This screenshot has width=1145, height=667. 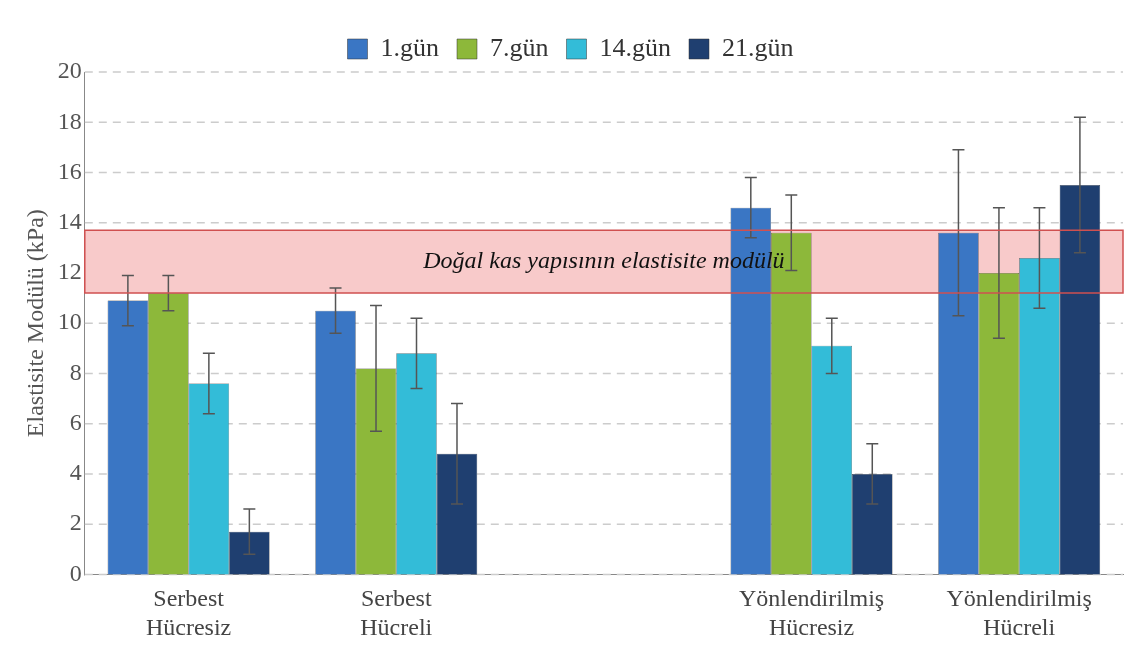 What do you see at coordinates (635, 47) in the screenshot?
I see `legend-label: 14.gün` at bounding box center [635, 47].